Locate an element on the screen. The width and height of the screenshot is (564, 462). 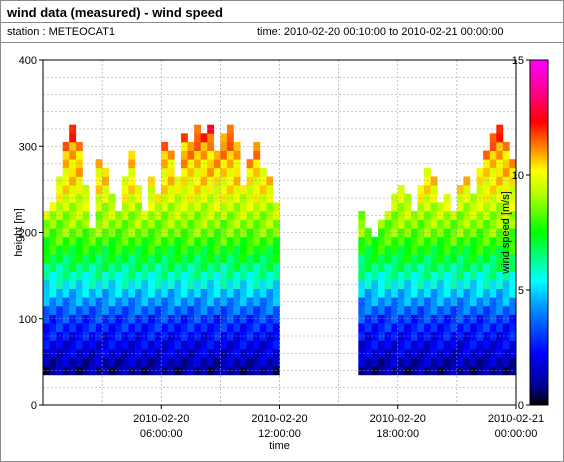
colorbar-tick-label: 15 is located at coordinates (518, 61).